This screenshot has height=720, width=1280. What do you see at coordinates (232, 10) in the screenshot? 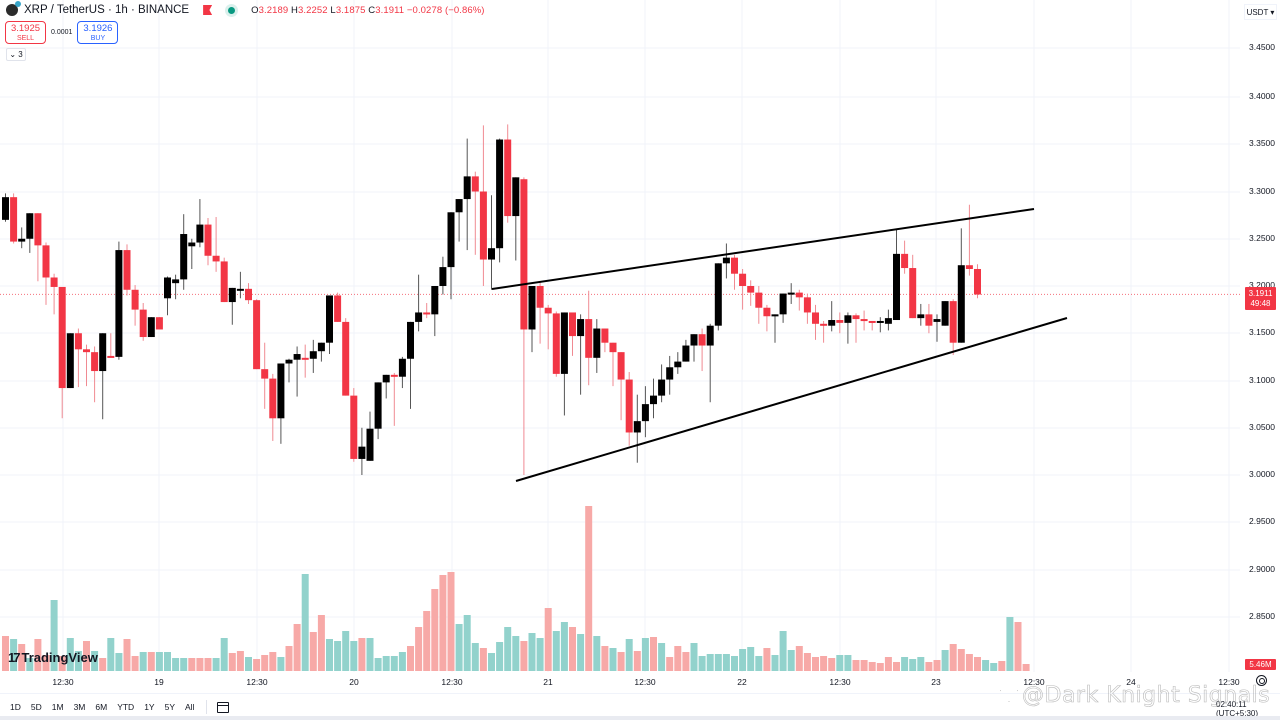
I see `market-open-status-icon` at bounding box center [232, 10].